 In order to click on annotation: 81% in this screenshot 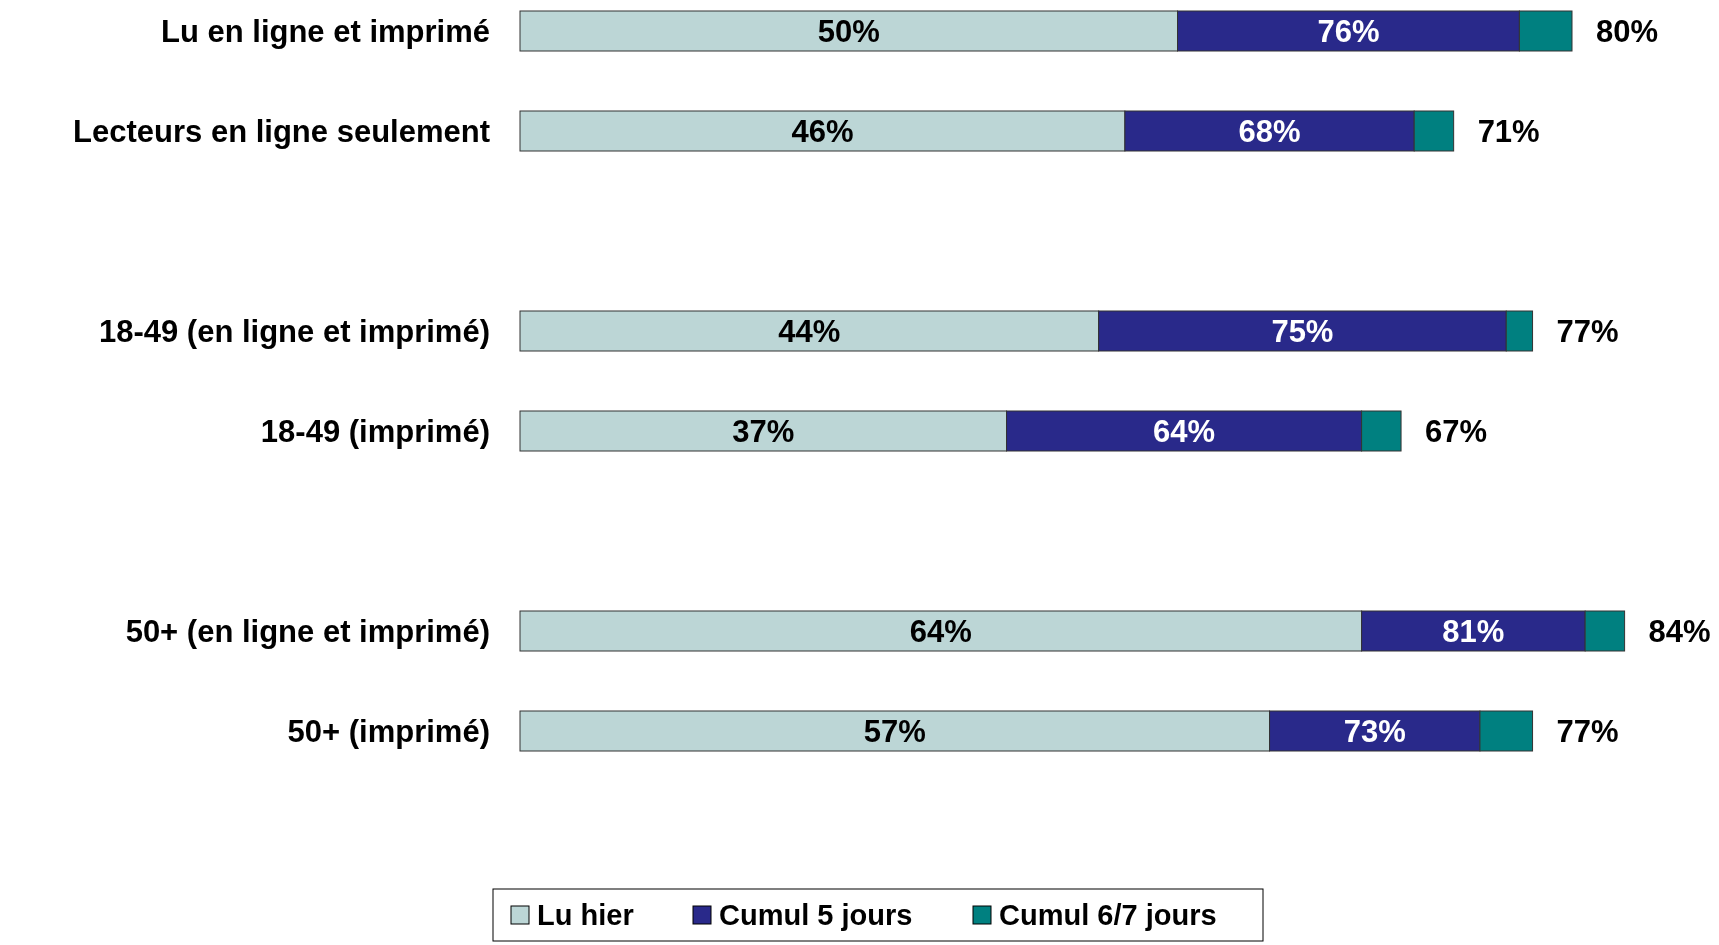, I will do `click(1473, 631)`.